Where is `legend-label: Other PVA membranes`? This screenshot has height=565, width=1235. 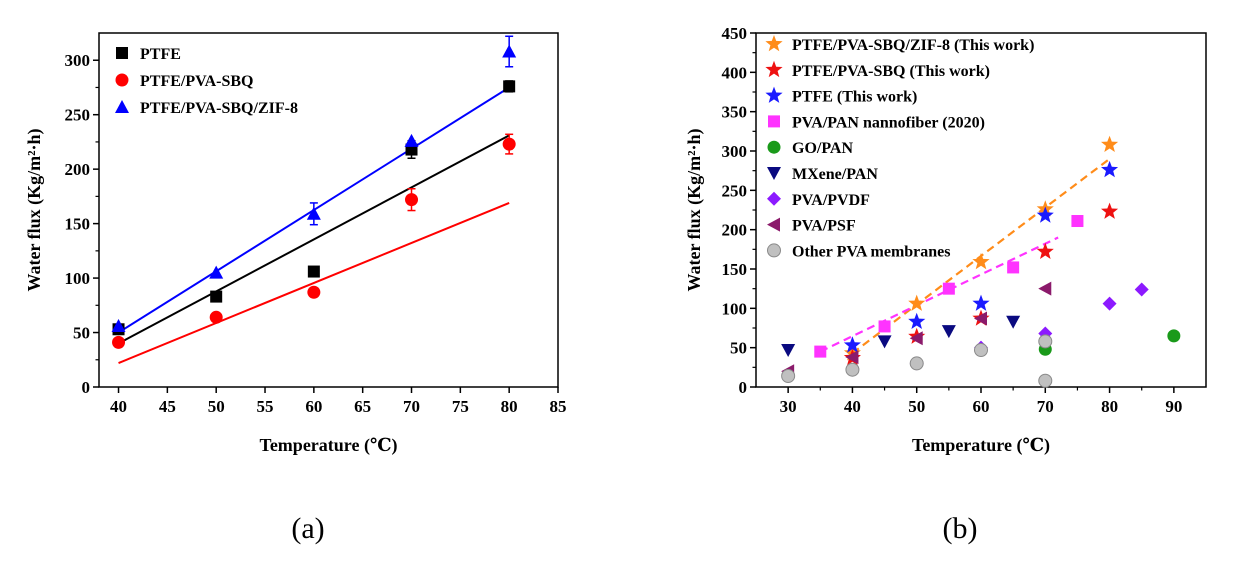 legend-label: Other PVA membranes is located at coordinates (871, 251).